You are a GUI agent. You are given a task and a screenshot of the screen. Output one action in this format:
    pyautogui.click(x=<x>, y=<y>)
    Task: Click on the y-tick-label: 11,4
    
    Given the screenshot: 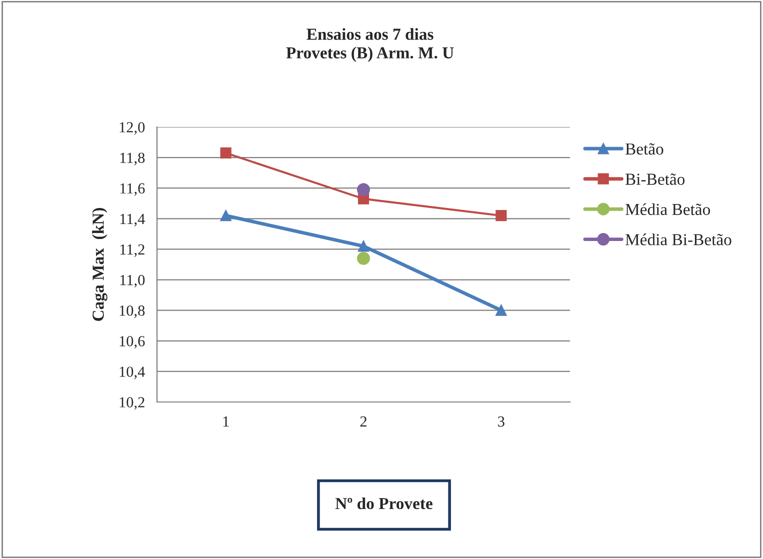 What is the action you would take?
    pyautogui.click(x=132, y=220)
    